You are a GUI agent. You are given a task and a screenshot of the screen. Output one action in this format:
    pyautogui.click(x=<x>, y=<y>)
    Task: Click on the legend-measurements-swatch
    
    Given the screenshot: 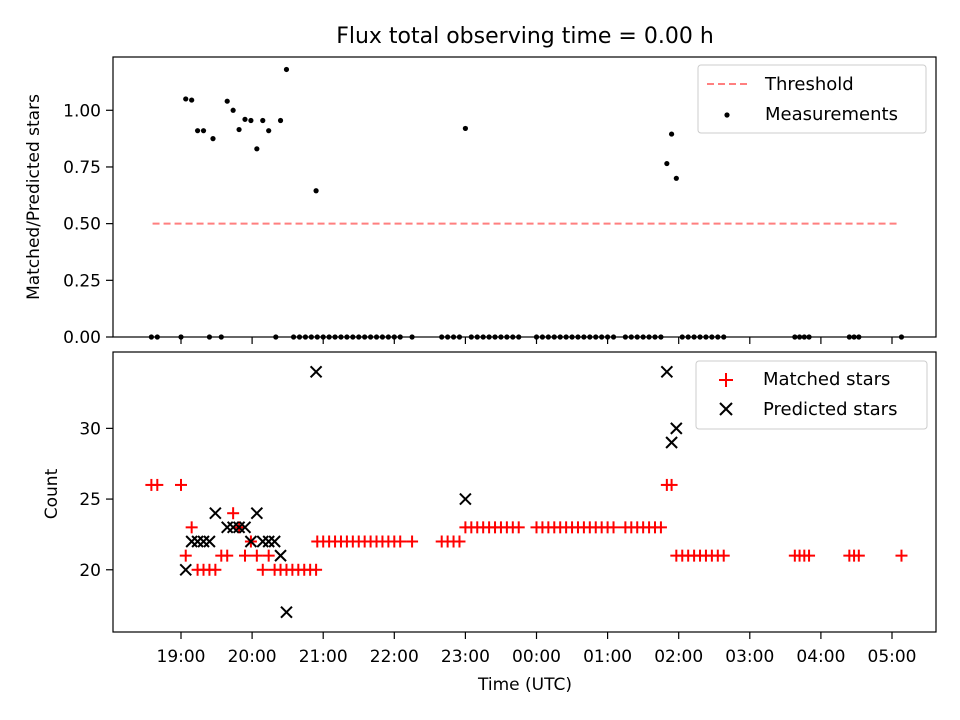 What is the action you would take?
    pyautogui.click(x=727, y=115)
    